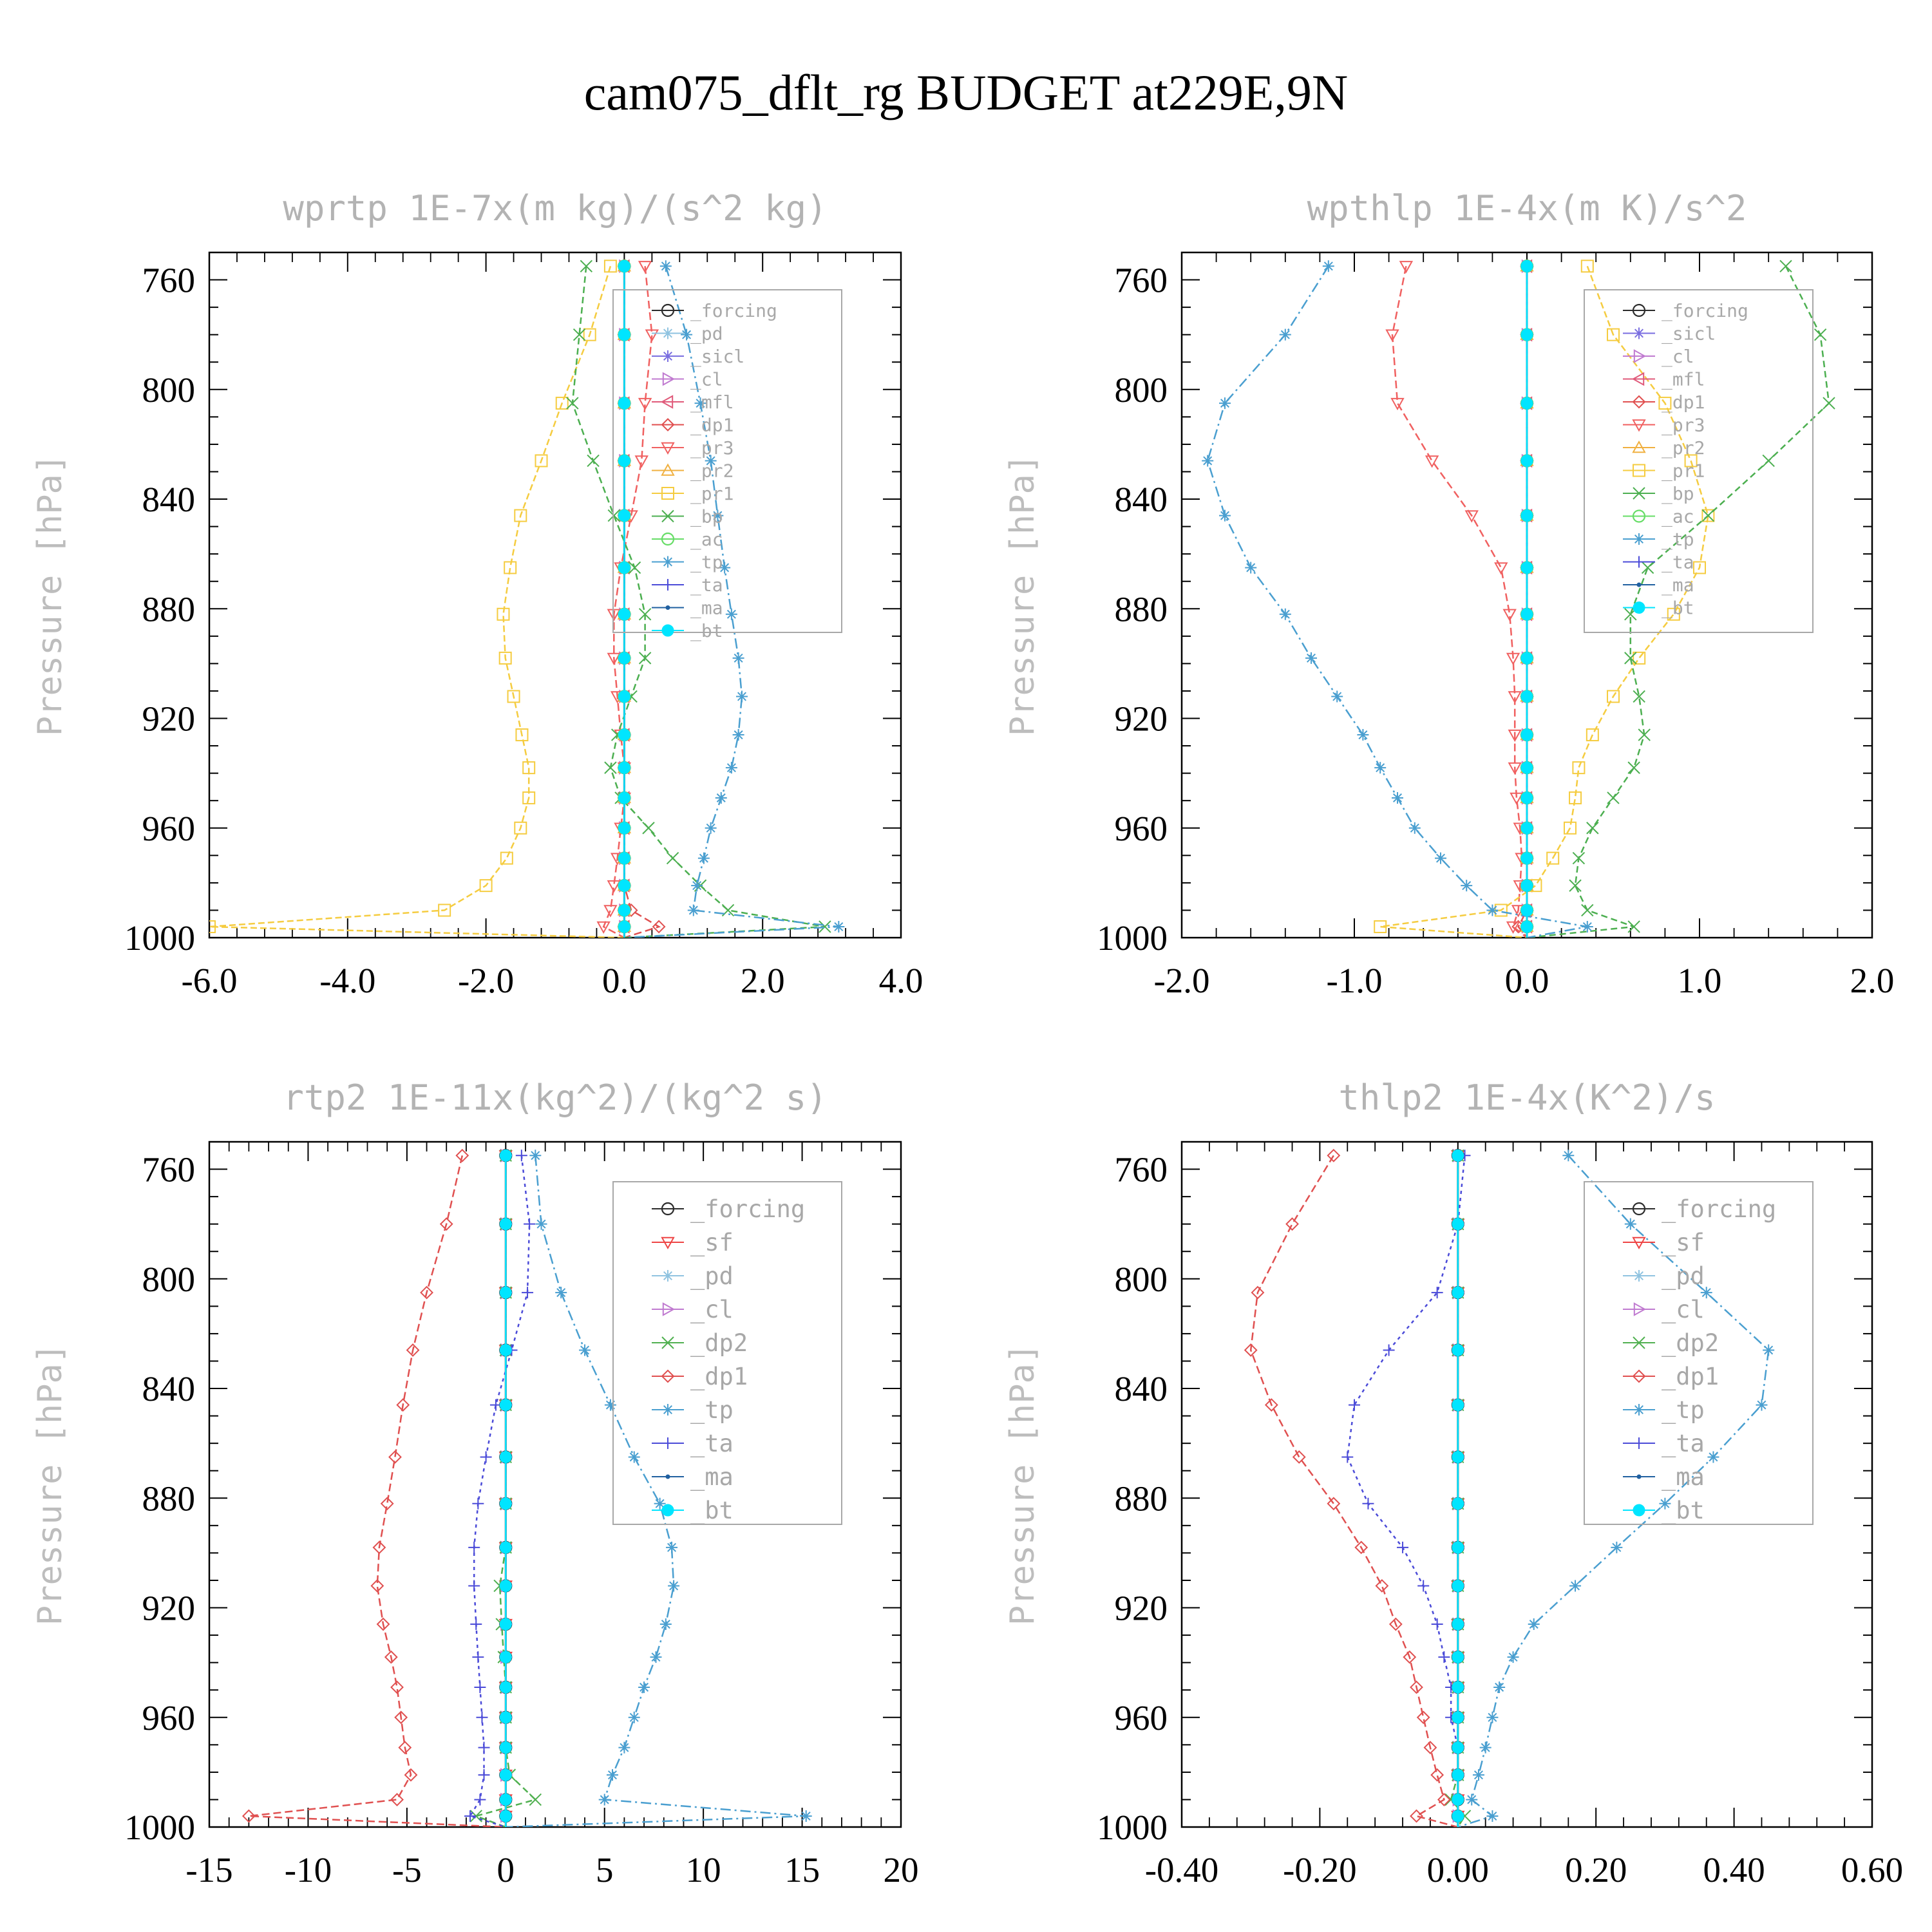  I want to click on series-line-bp, so click(1678, 602).